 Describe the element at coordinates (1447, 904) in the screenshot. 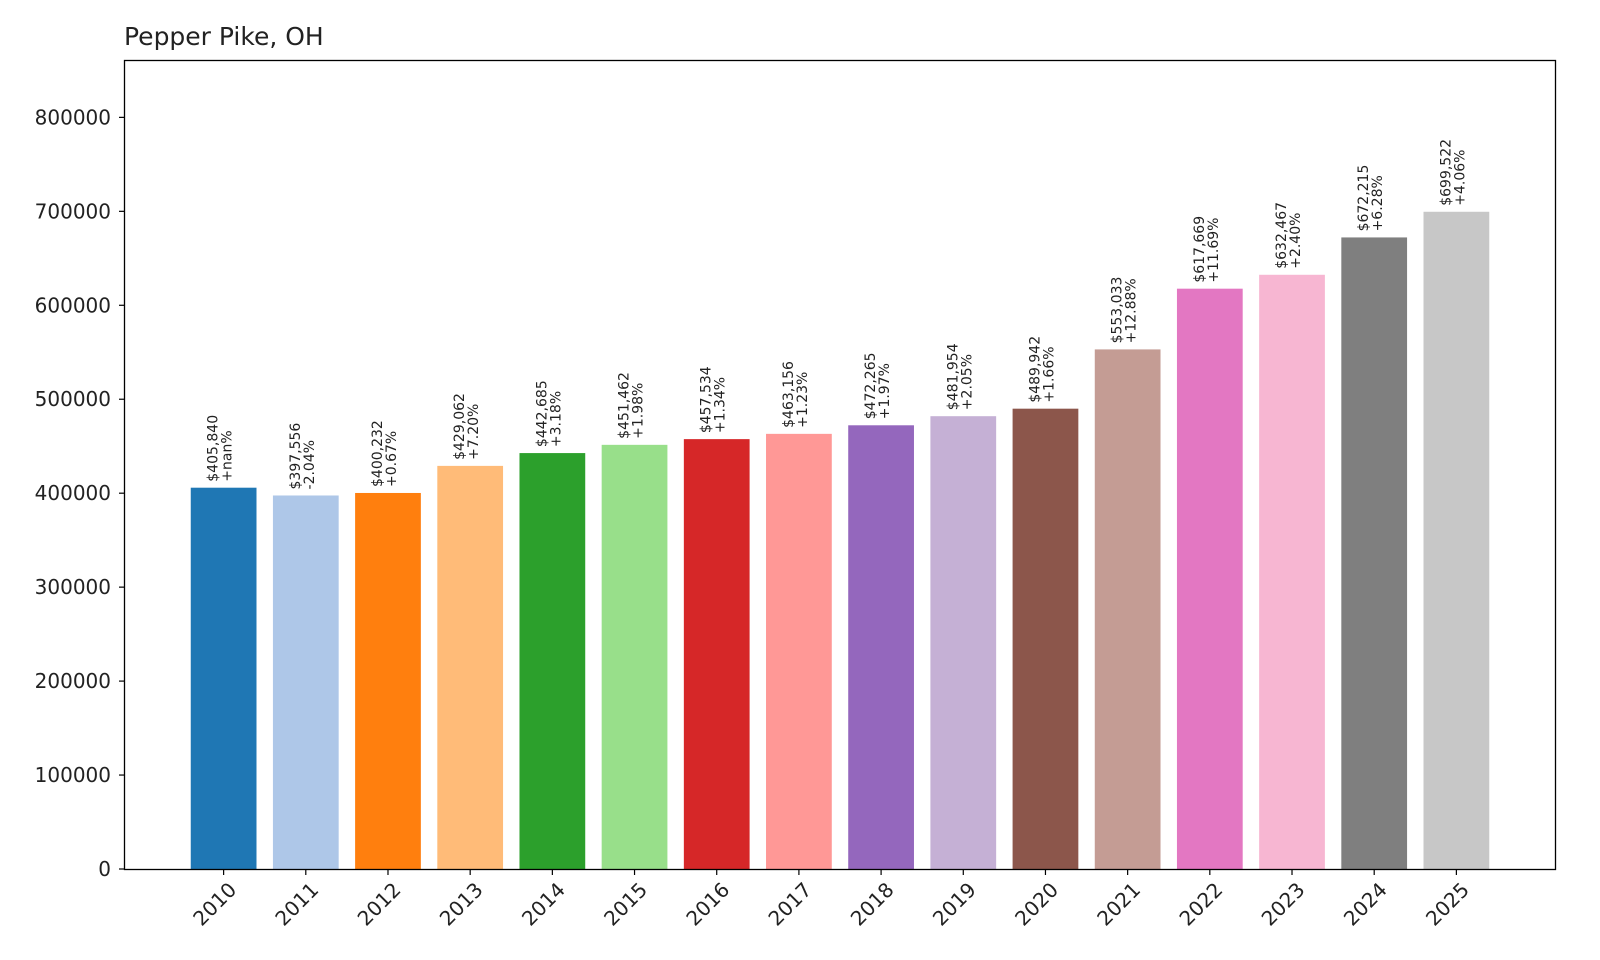

I see `x-tick-label-2025: 2025` at that location.